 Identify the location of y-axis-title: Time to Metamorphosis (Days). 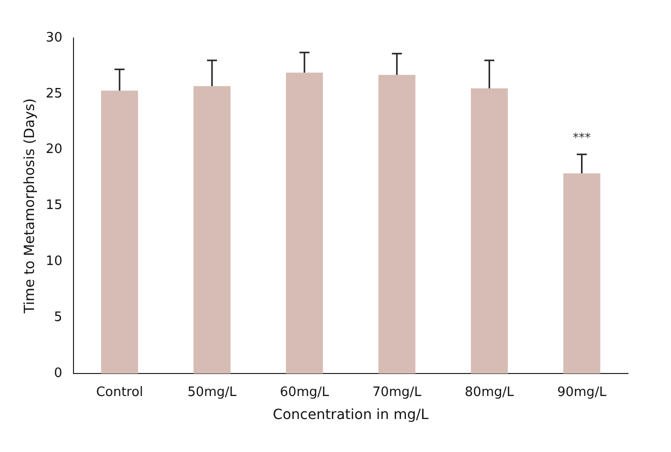
(30, 206).